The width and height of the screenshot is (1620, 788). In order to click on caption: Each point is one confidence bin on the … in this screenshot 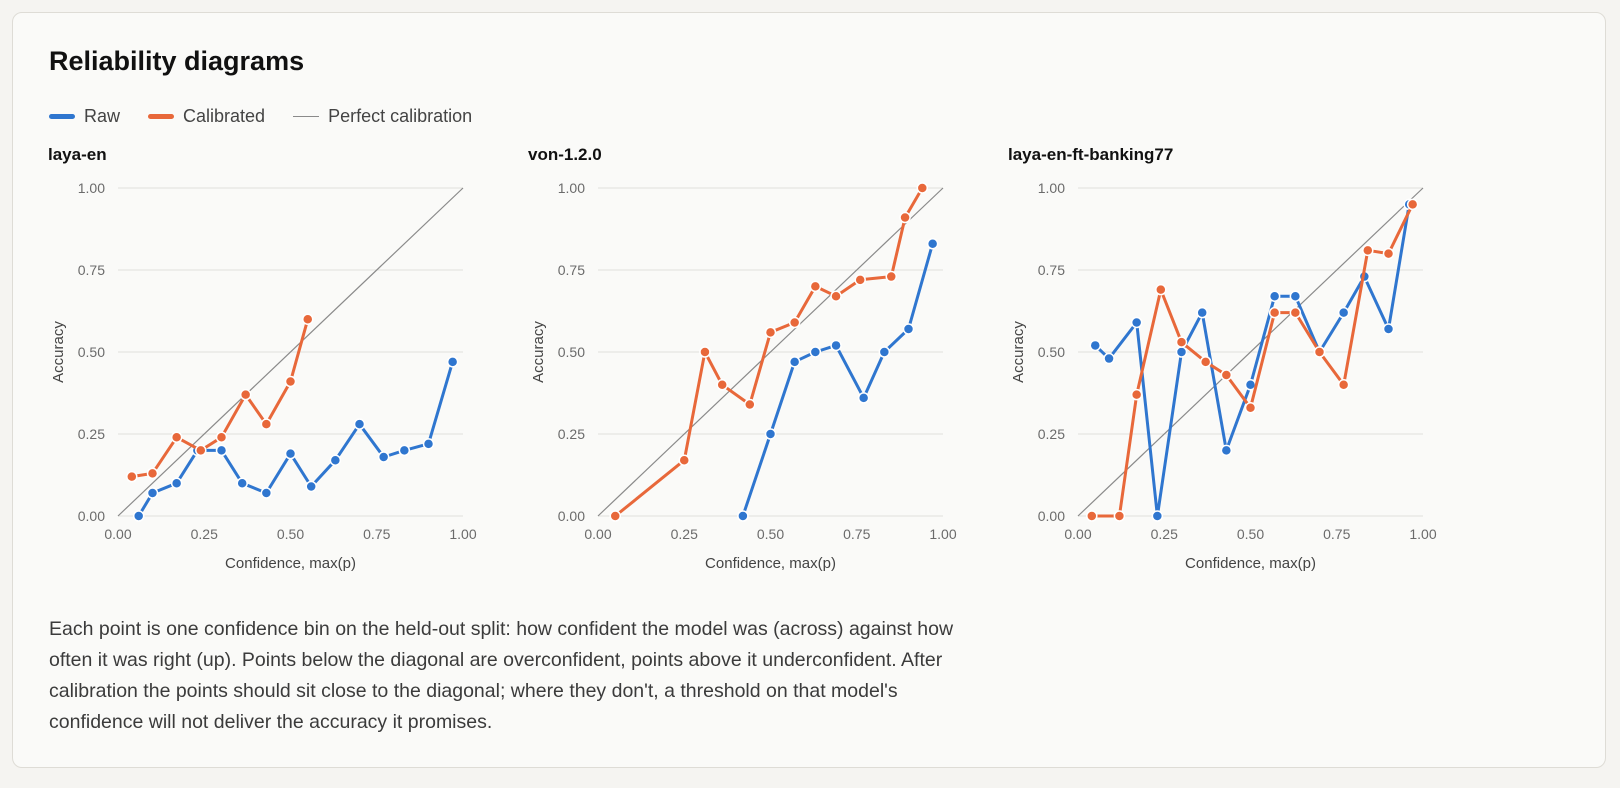, I will do `click(501, 675)`.